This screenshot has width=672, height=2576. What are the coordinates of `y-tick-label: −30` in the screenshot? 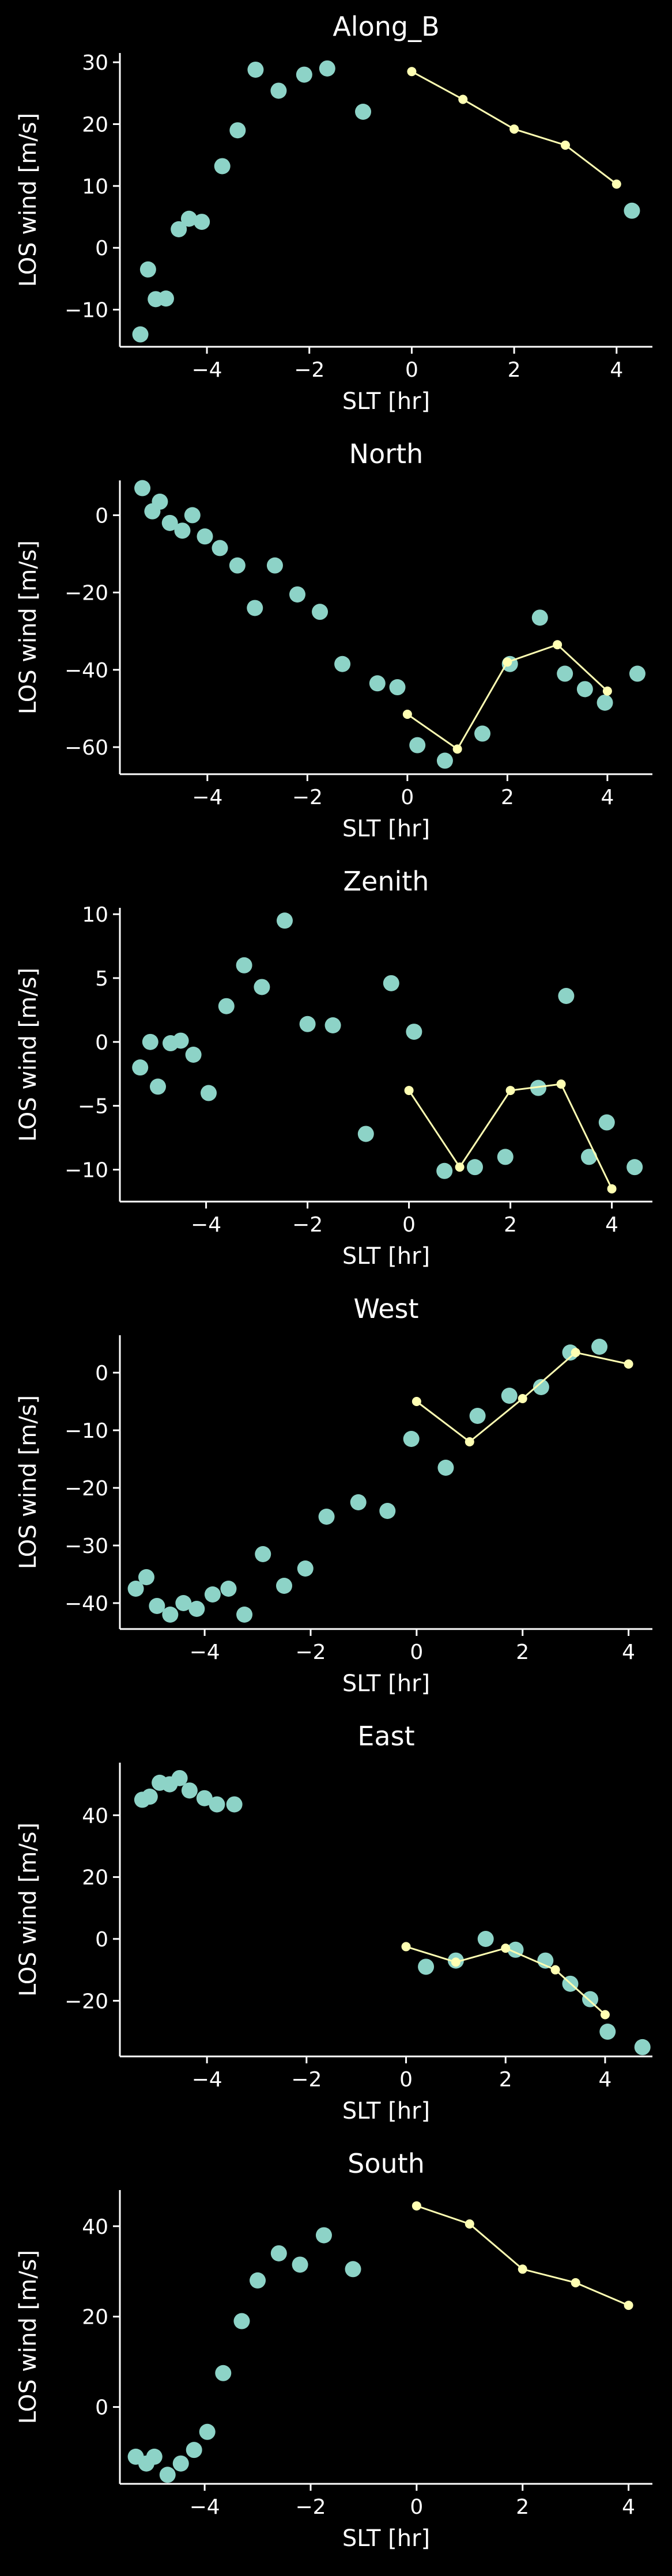 It's located at (87, 1546).